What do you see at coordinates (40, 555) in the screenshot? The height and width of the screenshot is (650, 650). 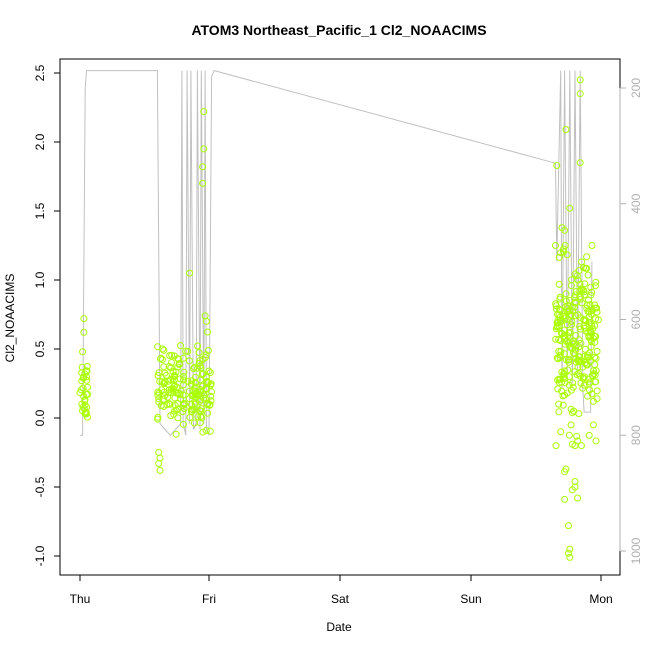 I see `y-tick-label: -1.0` at bounding box center [40, 555].